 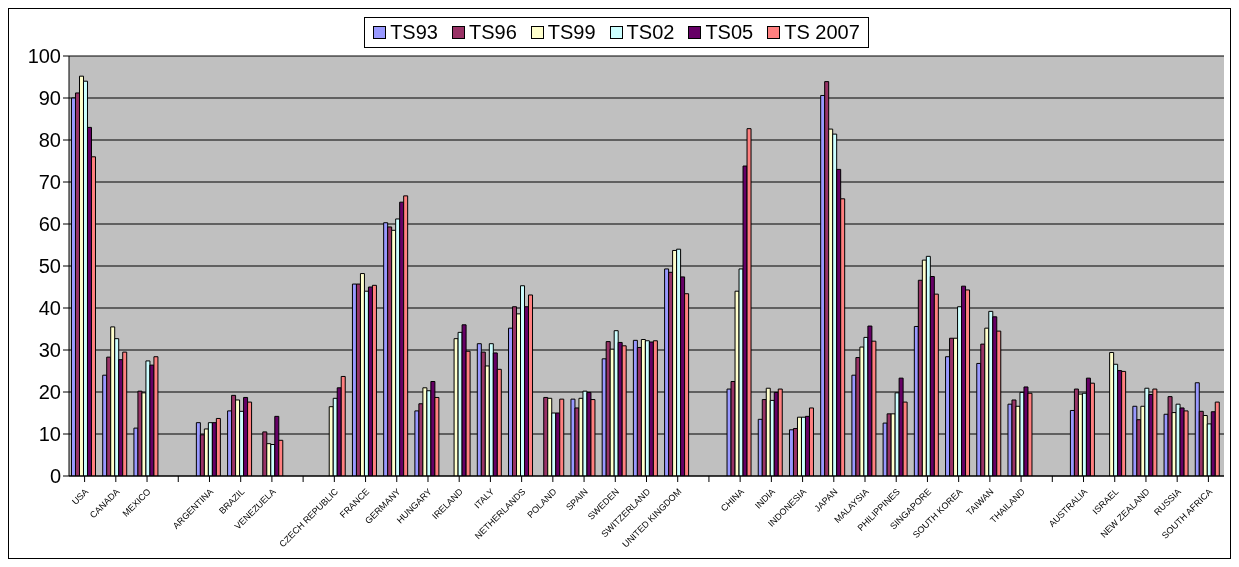 I want to click on y-tick-label: 20, so click(x=49, y=392).